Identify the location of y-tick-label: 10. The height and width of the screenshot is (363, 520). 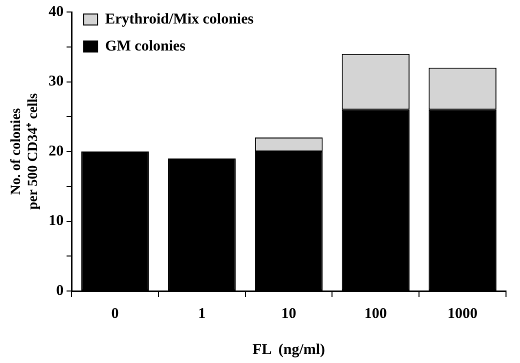
(56, 221).